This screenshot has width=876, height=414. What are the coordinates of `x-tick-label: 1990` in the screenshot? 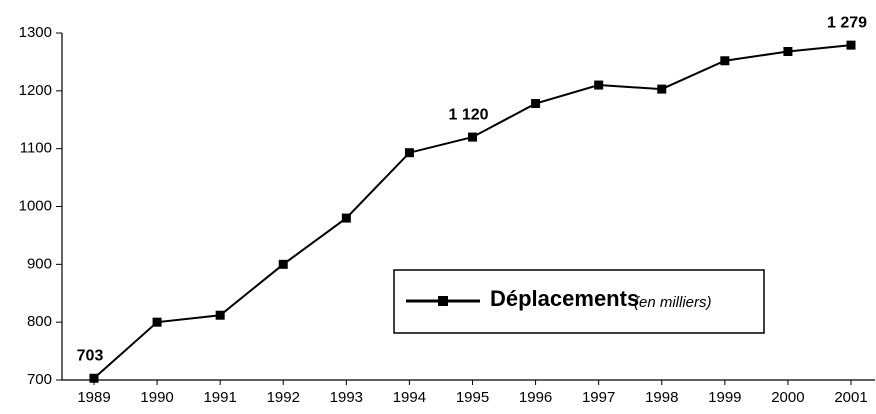 It's located at (156, 397).